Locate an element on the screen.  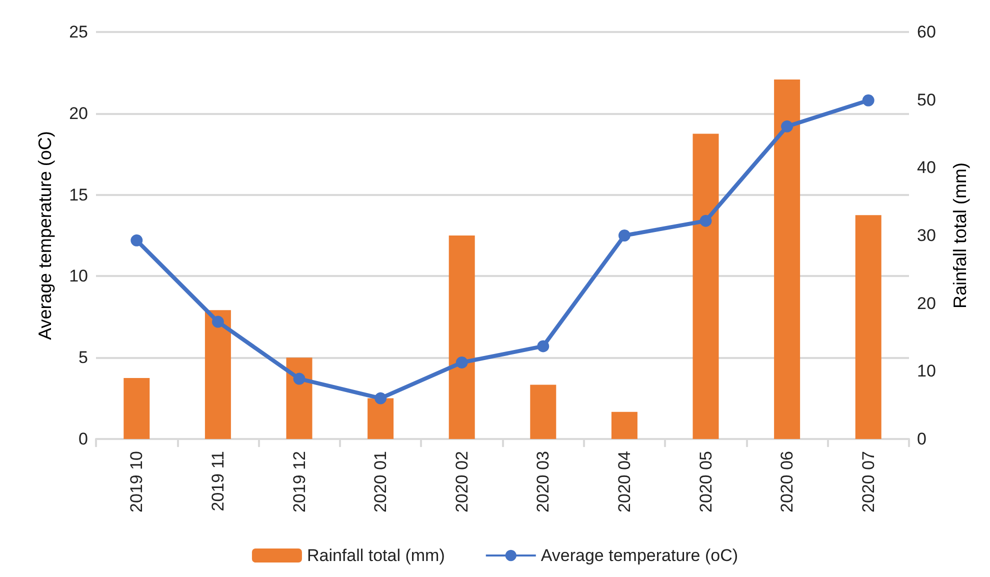
y2-tick-label: 10 is located at coordinates (926, 371).